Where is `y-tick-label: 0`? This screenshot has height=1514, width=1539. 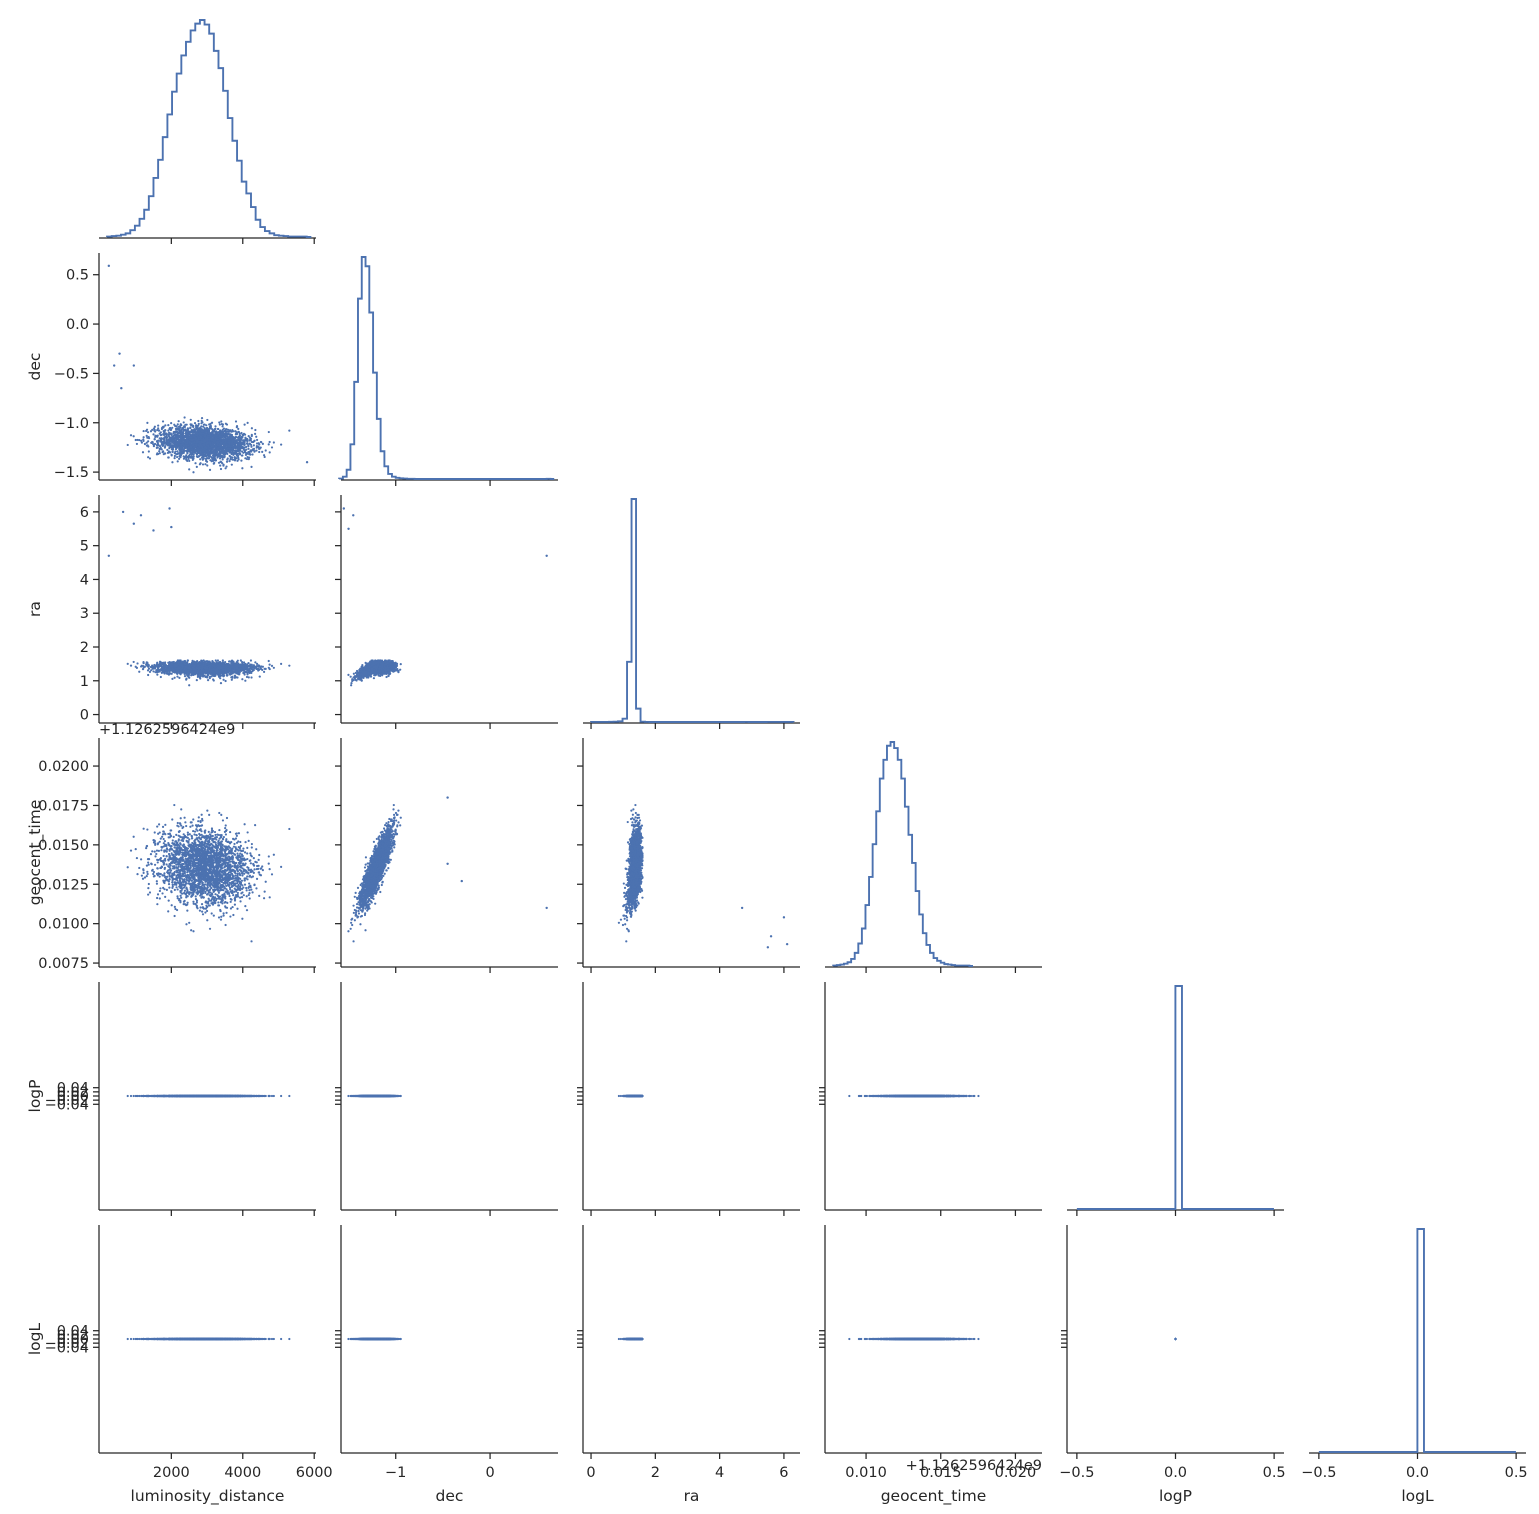 y-tick-label: 0 is located at coordinates (84, 716).